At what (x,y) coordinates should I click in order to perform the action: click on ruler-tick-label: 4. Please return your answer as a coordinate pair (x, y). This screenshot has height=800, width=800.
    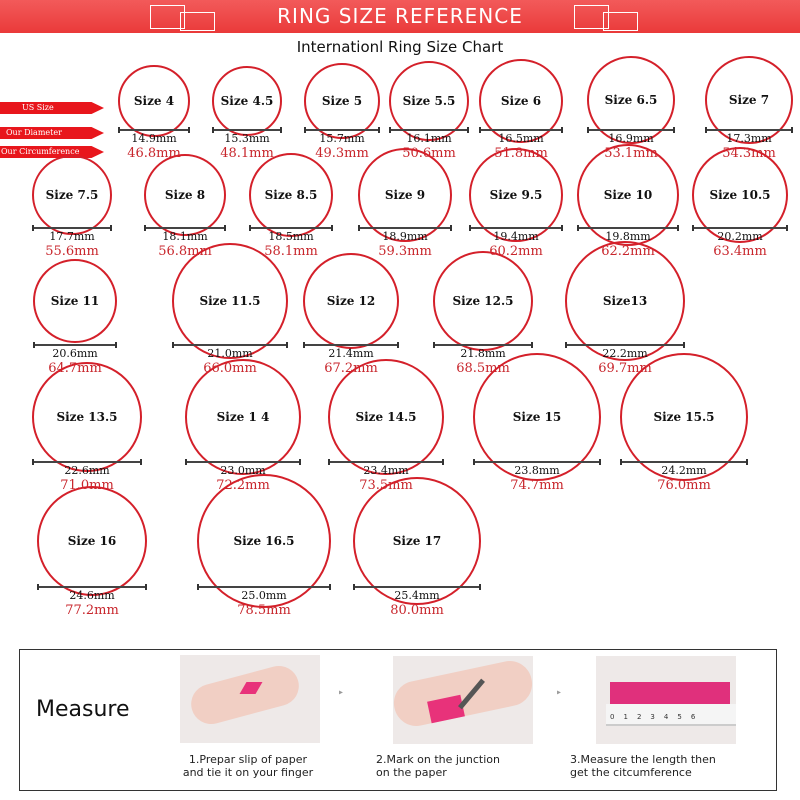
    Looking at the image, I should click on (666, 717).